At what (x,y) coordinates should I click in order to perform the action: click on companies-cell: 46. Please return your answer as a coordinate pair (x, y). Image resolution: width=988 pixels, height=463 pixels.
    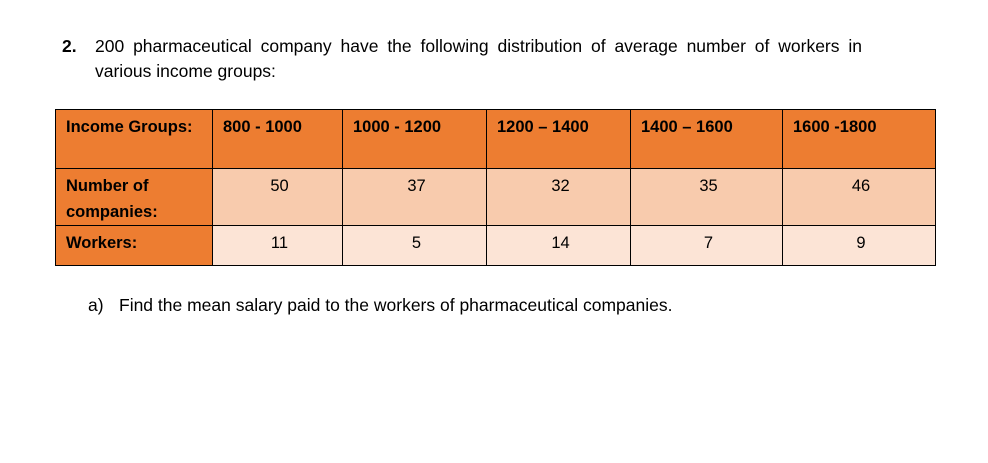
    Looking at the image, I should click on (859, 197).